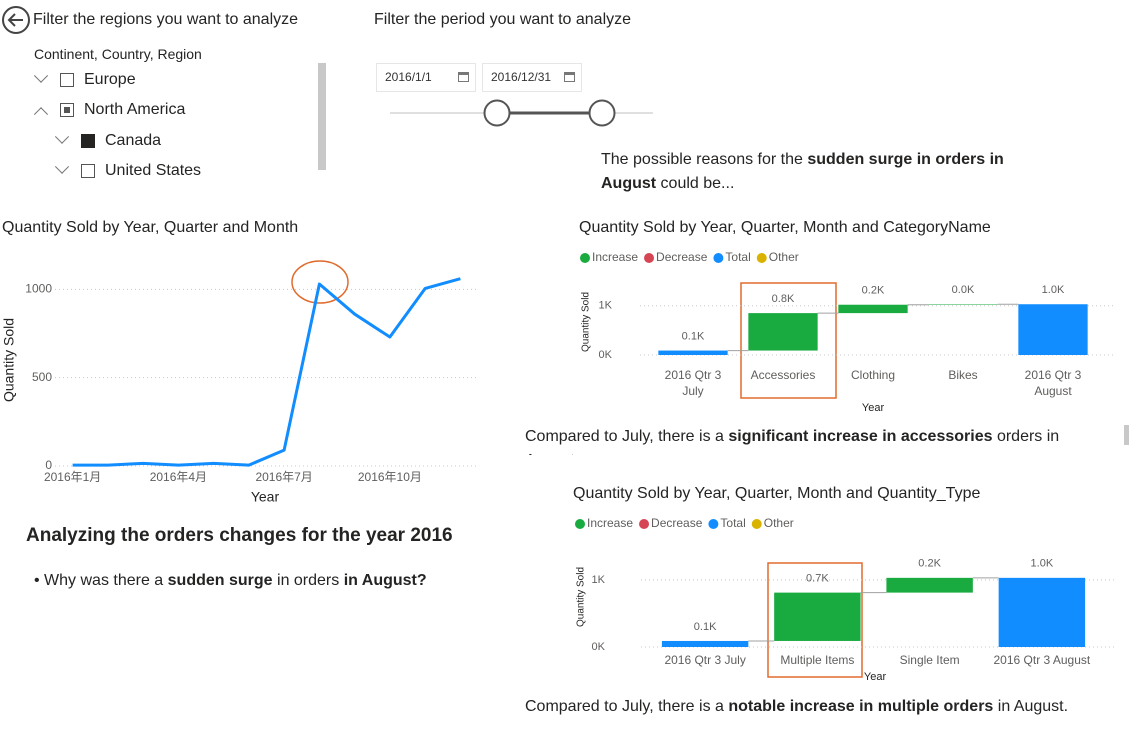 The width and height of the screenshot is (1129, 742). Describe the element at coordinates (220, 580) in the screenshot. I see `text-run: sudden surge` at that location.